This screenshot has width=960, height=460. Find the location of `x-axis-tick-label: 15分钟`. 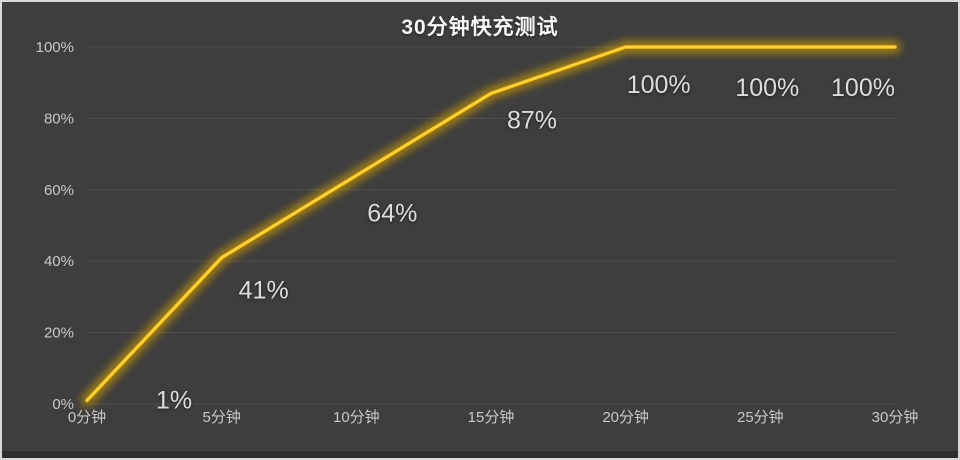

x-axis-tick-label: 15分钟 is located at coordinates (491, 417).